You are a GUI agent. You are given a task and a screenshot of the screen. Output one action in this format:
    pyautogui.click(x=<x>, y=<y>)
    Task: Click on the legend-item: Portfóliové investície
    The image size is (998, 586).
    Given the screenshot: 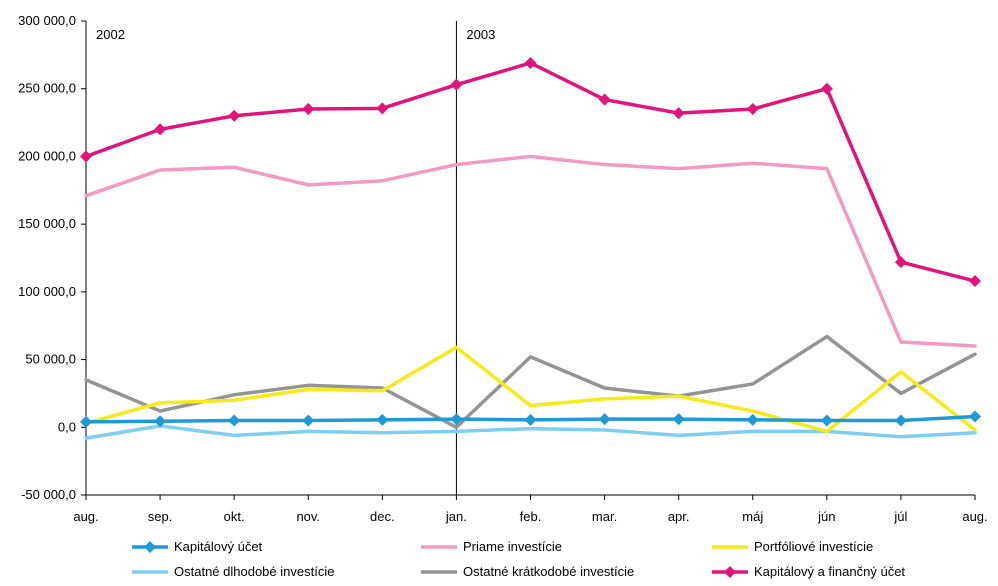 What is the action you would take?
    pyautogui.click(x=792, y=546)
    